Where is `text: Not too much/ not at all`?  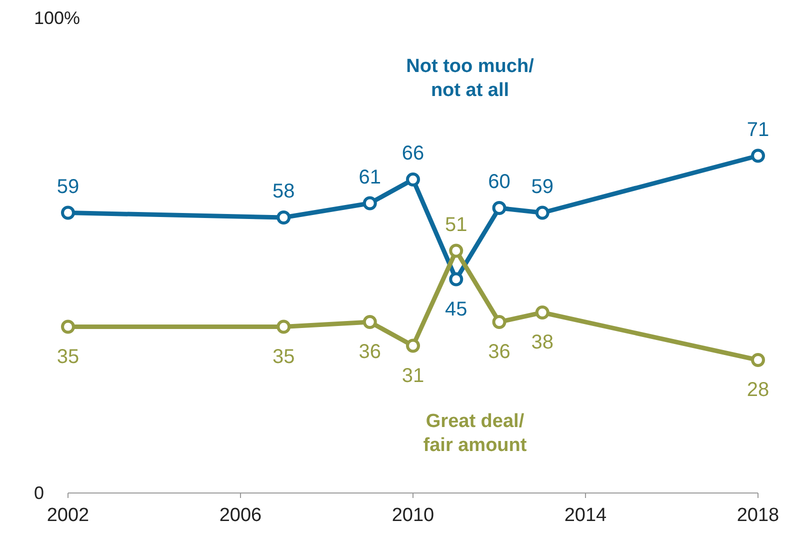 text: Not too much/ not at all is located at coordinates (470, 78).